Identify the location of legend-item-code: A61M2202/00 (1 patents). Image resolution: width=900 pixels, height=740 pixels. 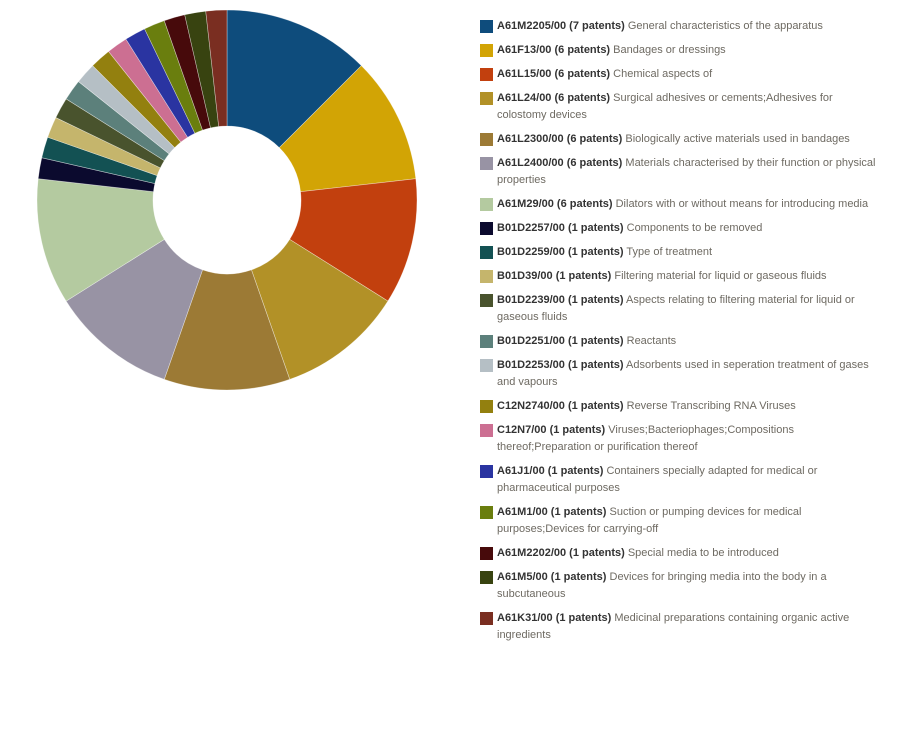
(561, 553).